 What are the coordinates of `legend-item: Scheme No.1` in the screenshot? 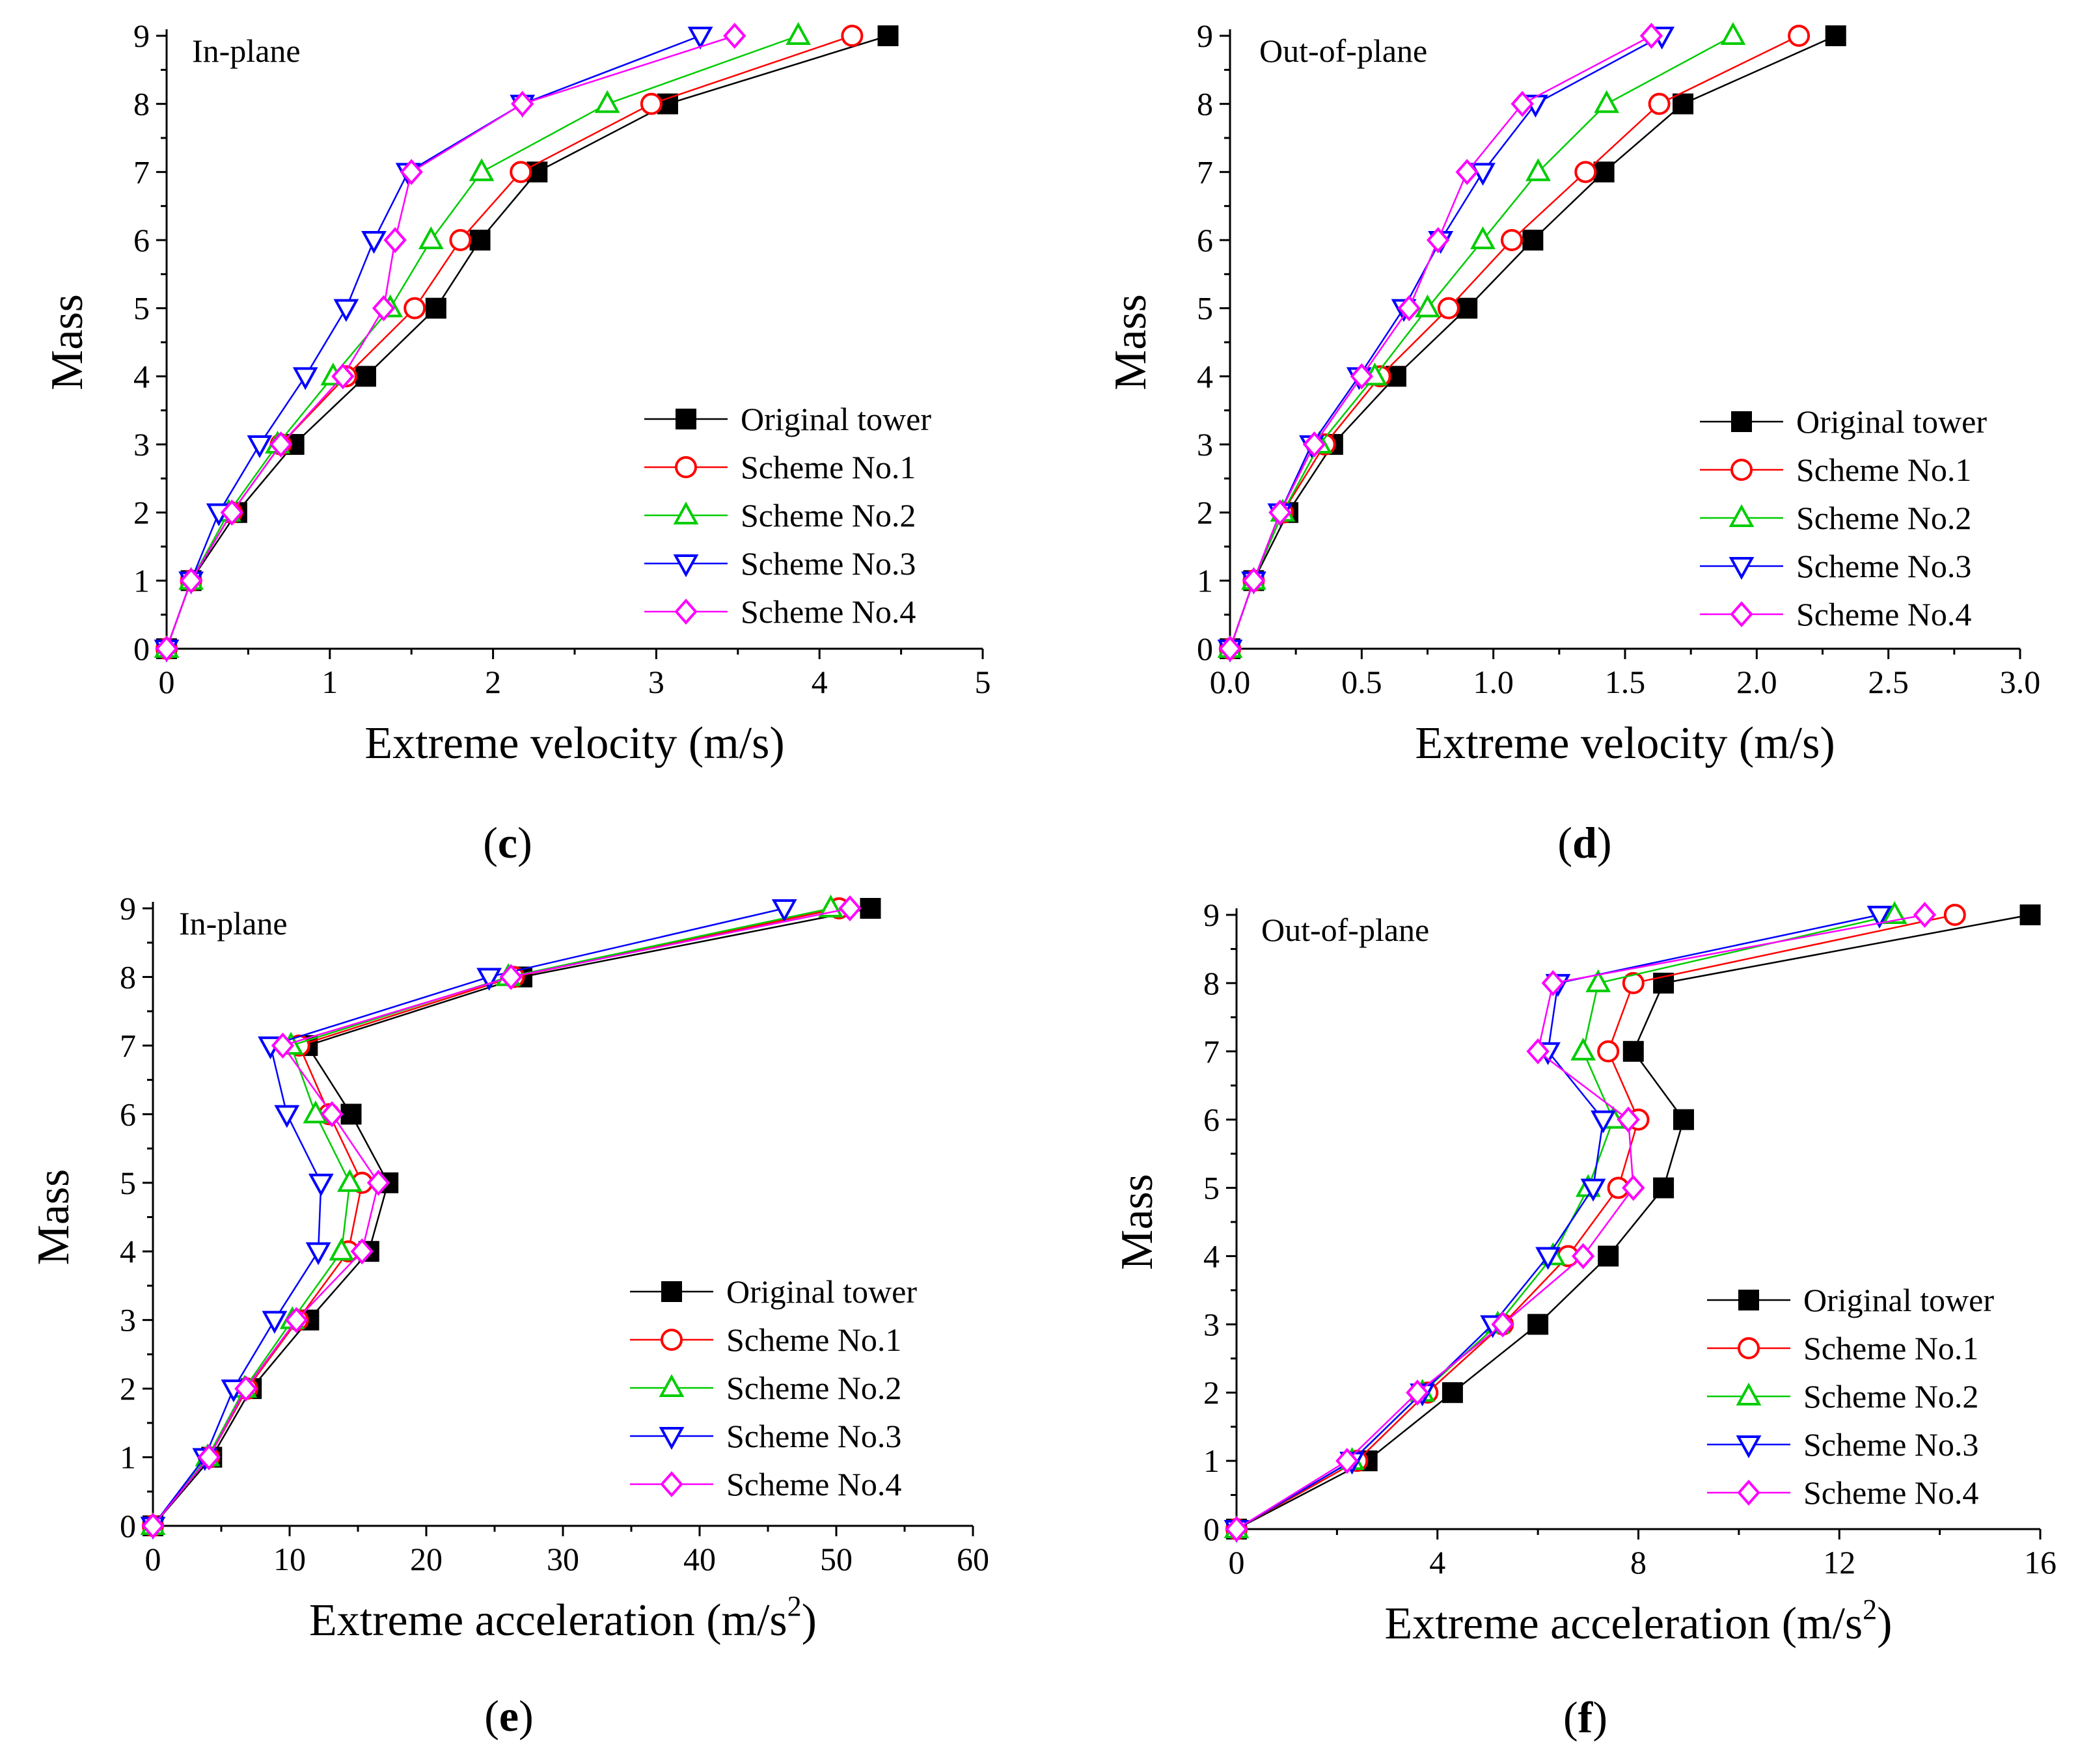 It's located at (1835, 470).